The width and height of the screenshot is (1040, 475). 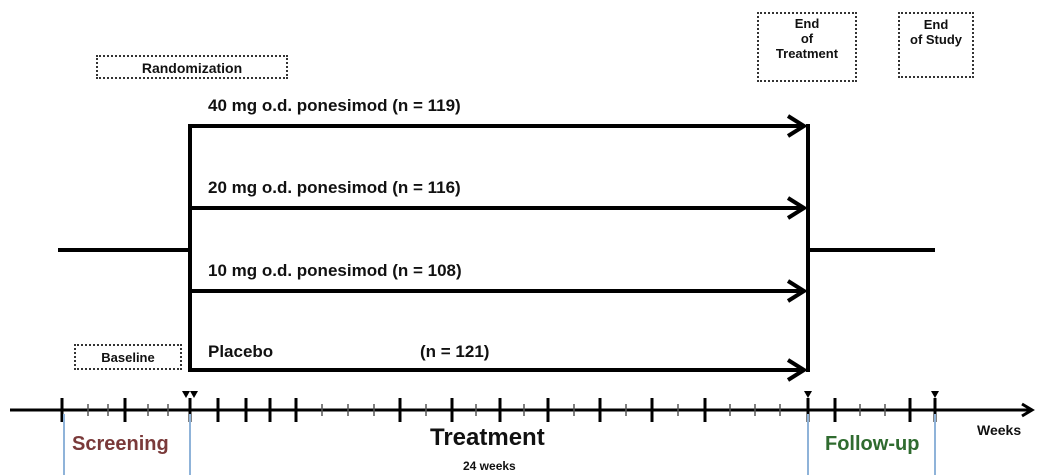 What do you see at coordinates (499, 208) in the screenshot?
I see `arm-arrow-20mg` at bounding box center [499, 208].